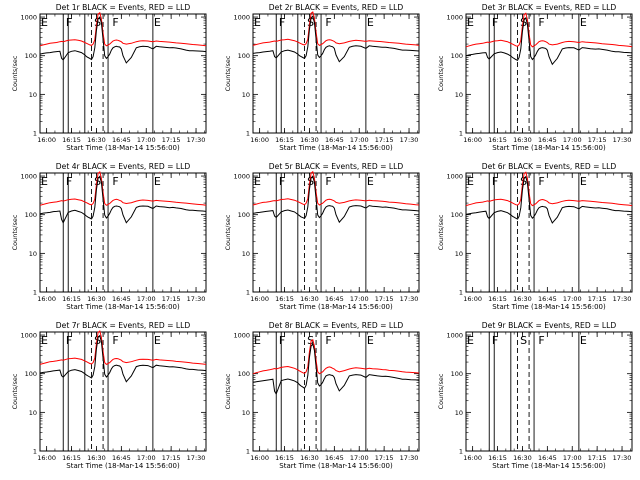 This screenshot has width=640, height=480. I want to click on panel-title: Det 6r BLACK = Events, RED = LLD, so click(549, 166).